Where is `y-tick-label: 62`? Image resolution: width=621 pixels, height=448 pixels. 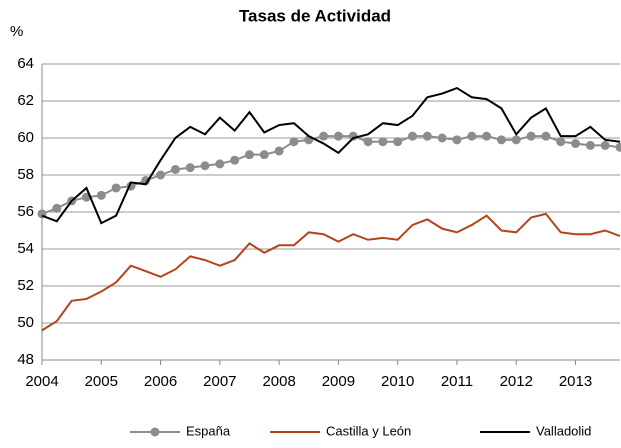 y-tick-label: 62 is located at coordinates (25, 100).